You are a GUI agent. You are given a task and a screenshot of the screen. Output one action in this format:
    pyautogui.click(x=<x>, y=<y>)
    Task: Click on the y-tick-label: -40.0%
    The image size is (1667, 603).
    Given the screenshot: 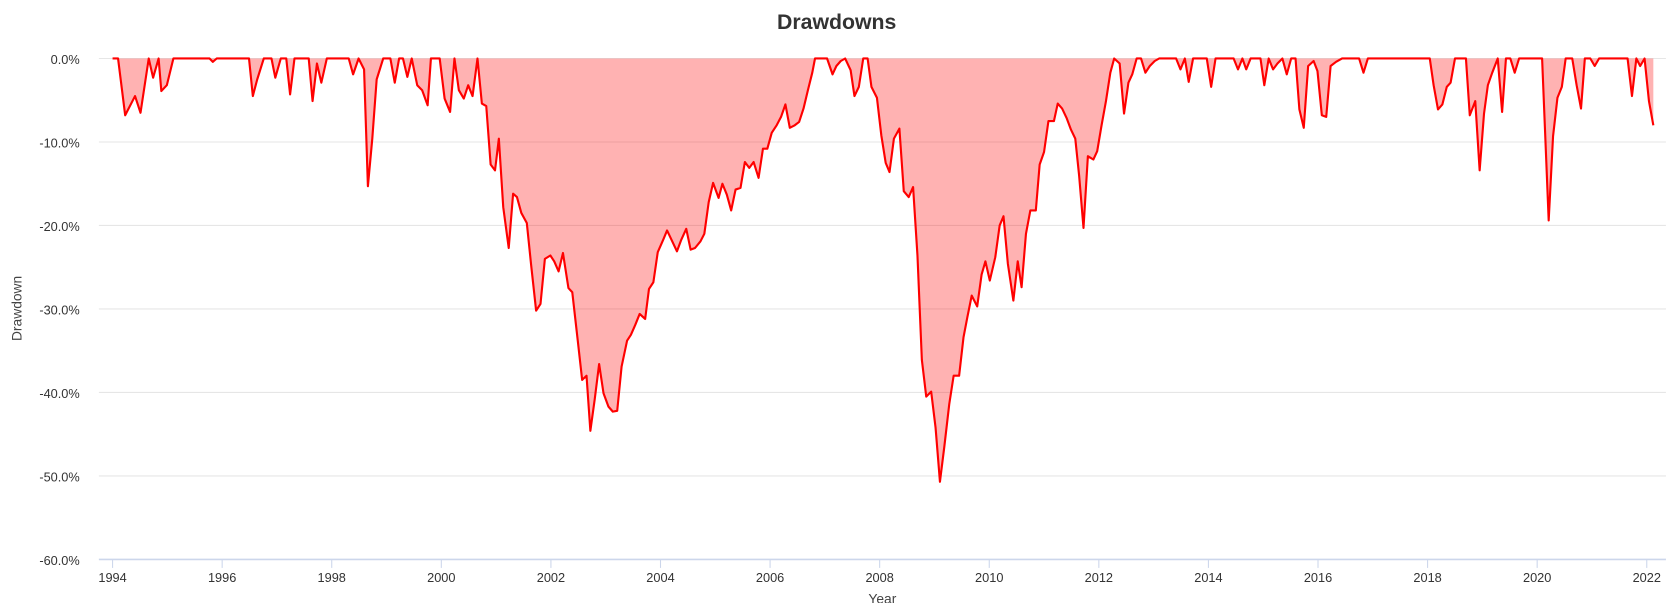 What is the action you would take?
    pyautogui.click(x=59, y=393)
    